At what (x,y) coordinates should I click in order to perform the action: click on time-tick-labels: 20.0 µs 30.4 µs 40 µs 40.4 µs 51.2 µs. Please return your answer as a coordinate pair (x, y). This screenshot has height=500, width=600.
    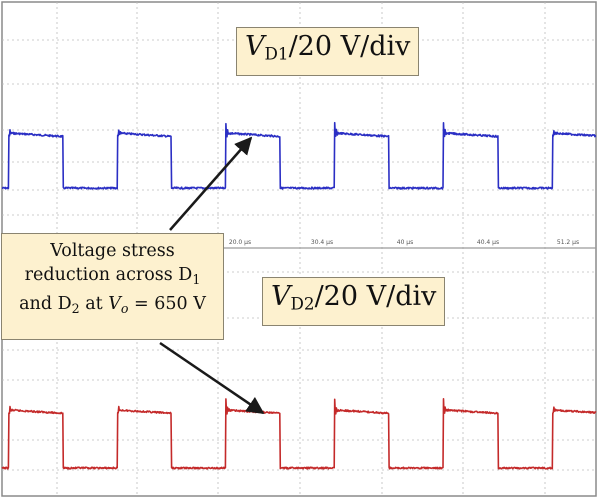
    Looking at the image, I should click on (404, 242).